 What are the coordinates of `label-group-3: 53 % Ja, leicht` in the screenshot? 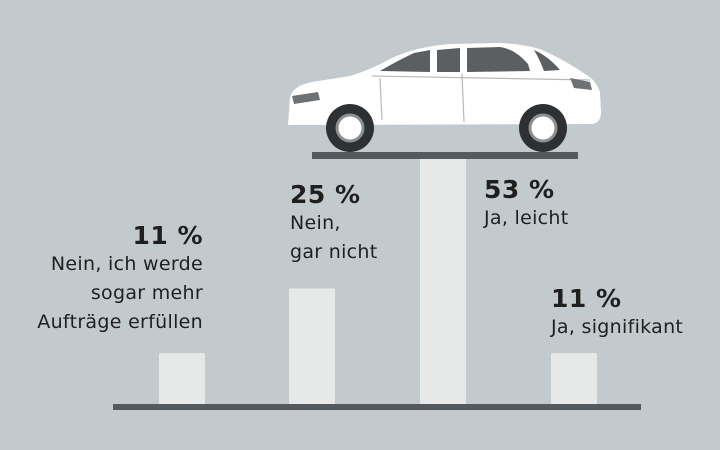 It's located at (544, 204).